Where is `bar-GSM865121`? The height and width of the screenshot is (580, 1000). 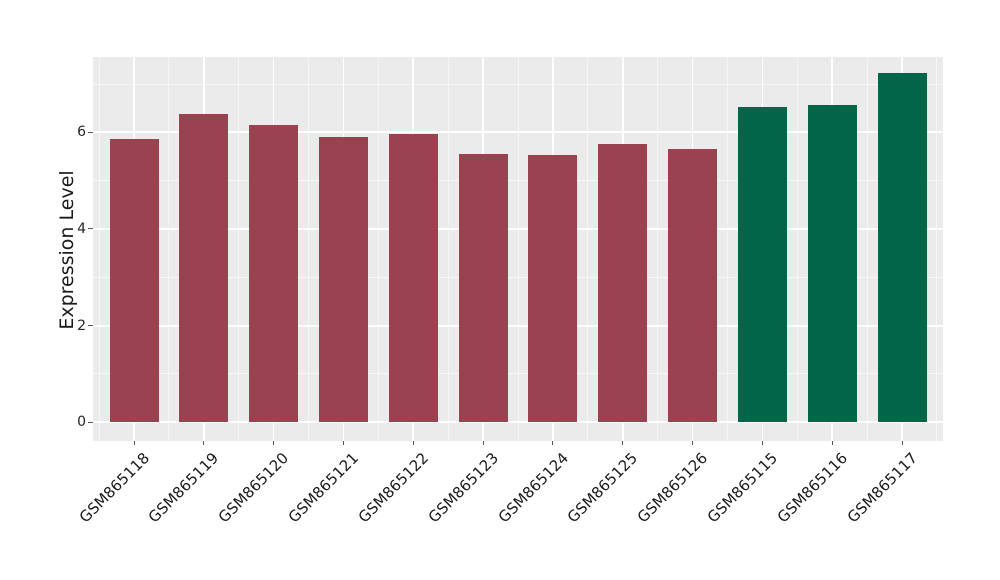
bar-GSM865121 is located at coordinates (343, 280).